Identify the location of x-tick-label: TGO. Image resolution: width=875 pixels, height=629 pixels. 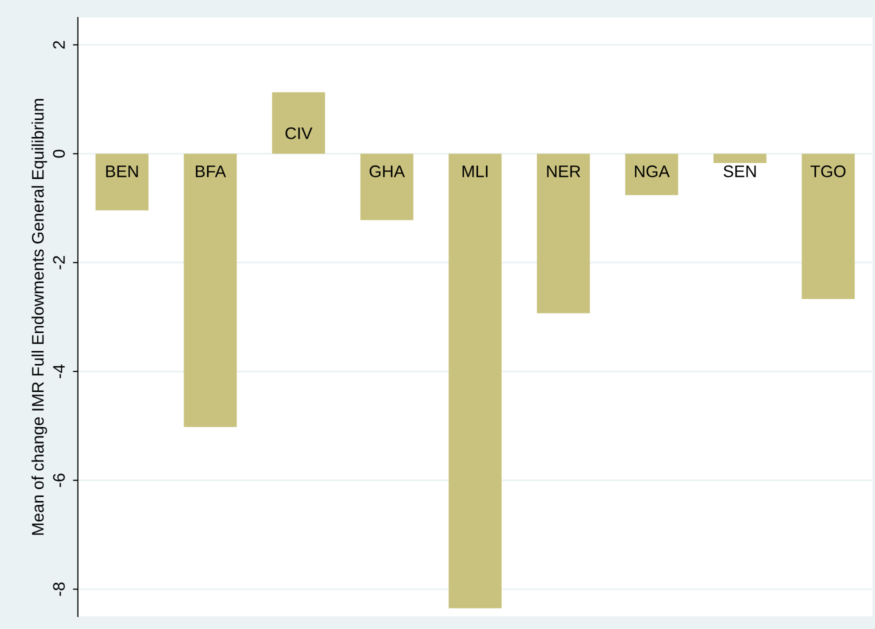
(828, 171).